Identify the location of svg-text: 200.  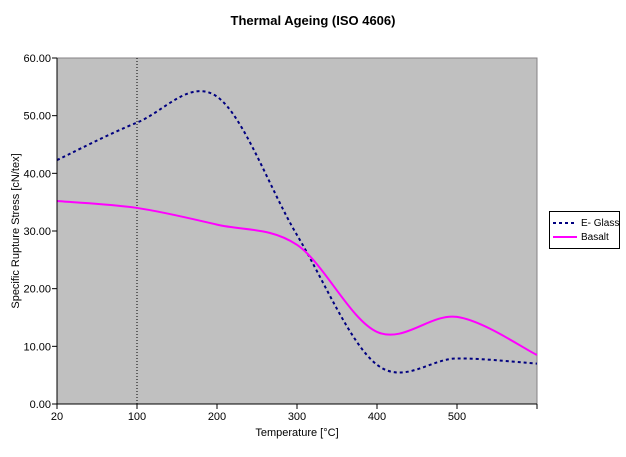
(217, 417).